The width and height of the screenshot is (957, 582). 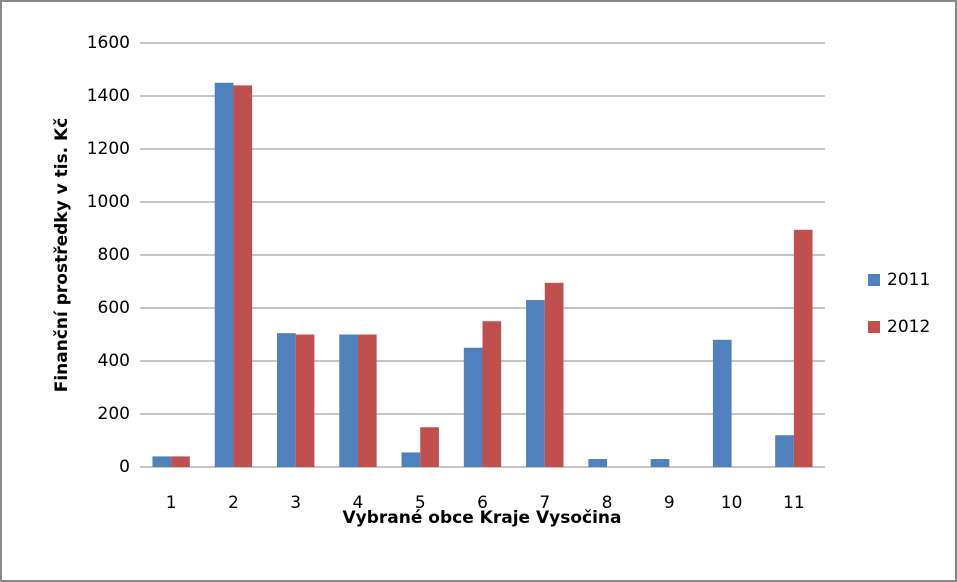 I want to click on x-tick-label: 2, so click(x=233, y=503).